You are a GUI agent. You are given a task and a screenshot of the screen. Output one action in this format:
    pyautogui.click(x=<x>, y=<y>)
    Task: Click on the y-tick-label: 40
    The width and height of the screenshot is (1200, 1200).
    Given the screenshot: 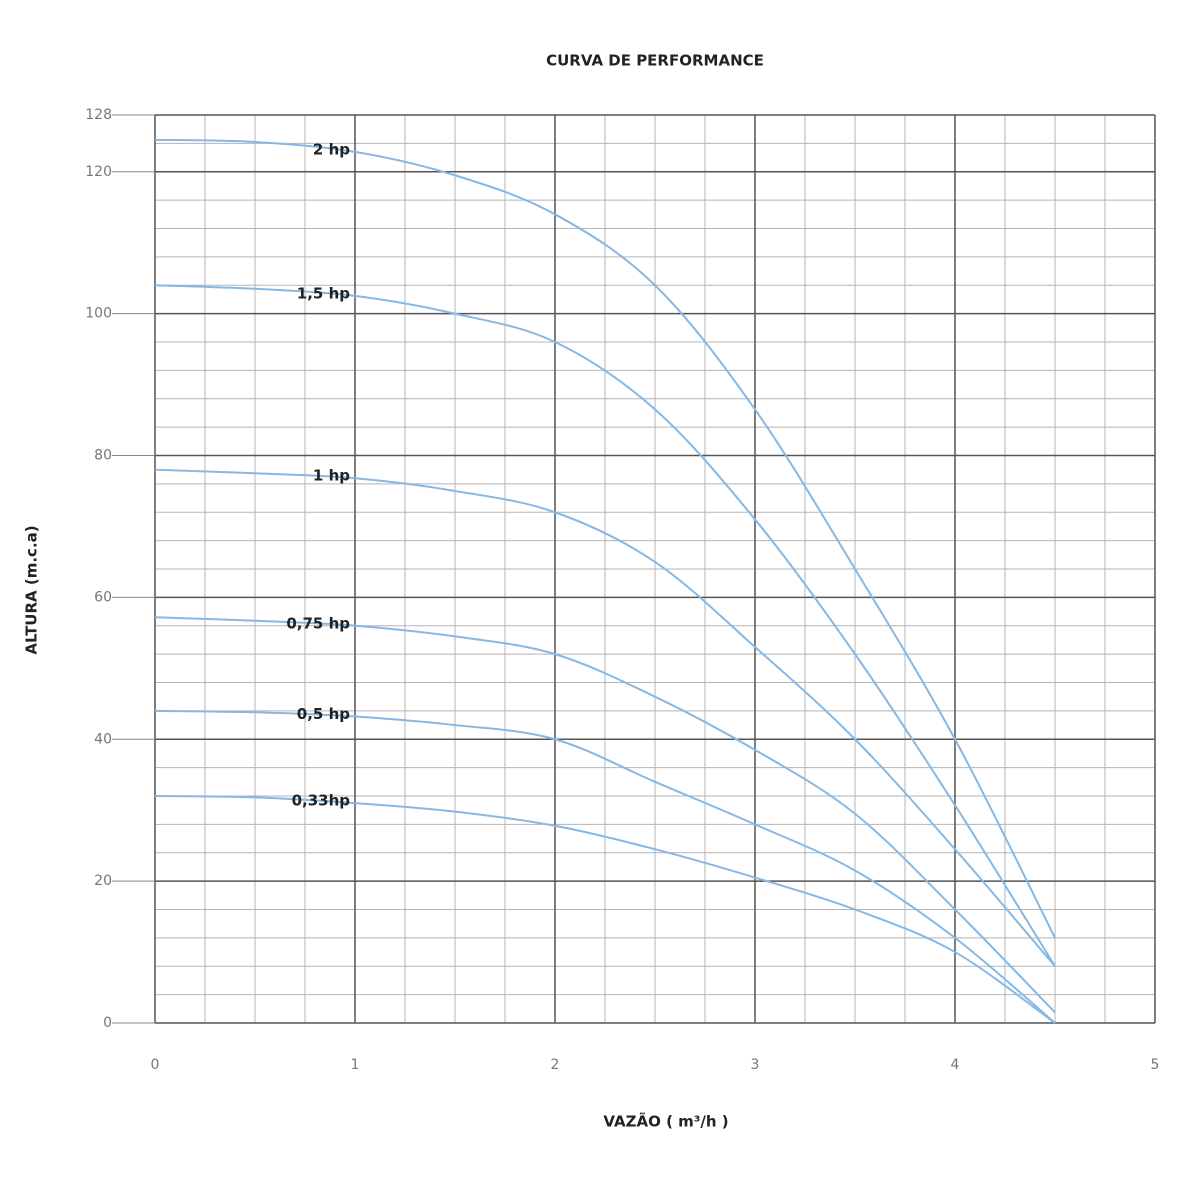 What is the action you would take?
    pyautogui.click(x=103, y=739)
    